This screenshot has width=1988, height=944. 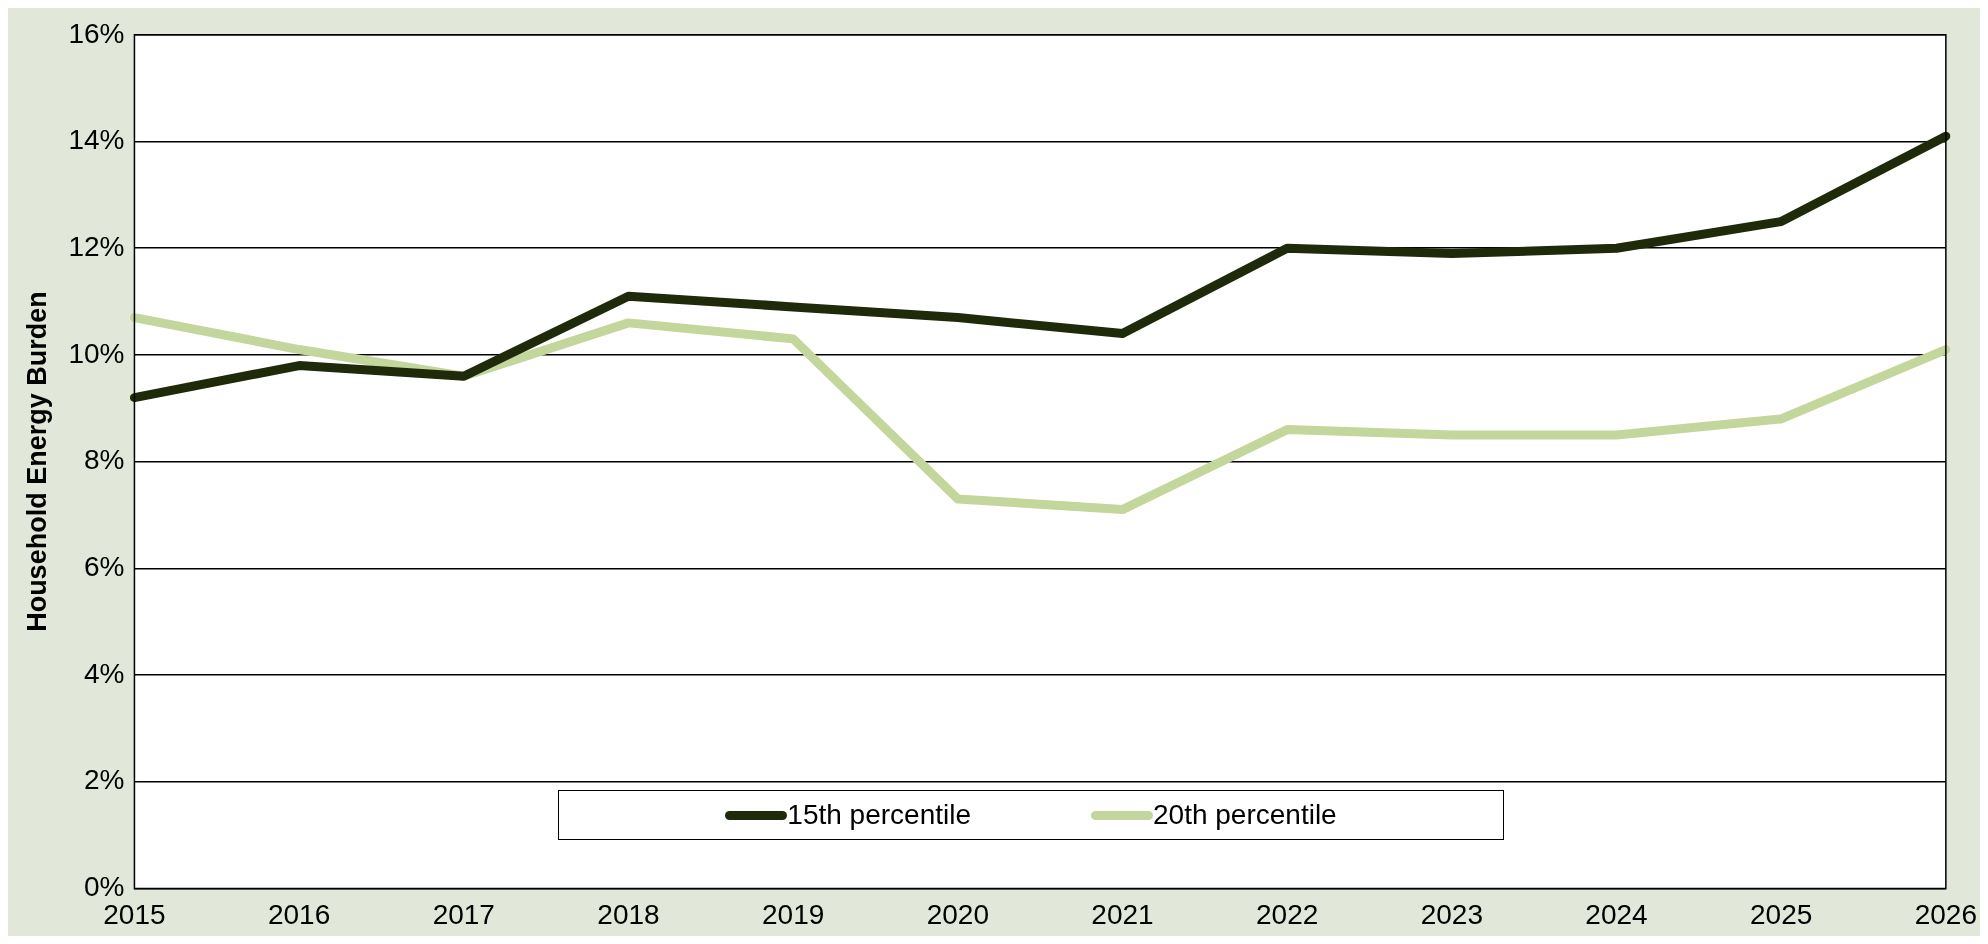 What do you see at coordinates (1245, 815) in the screenshot?
I see `legend-label: 20th percentile` at bounding box center [1245, 815].